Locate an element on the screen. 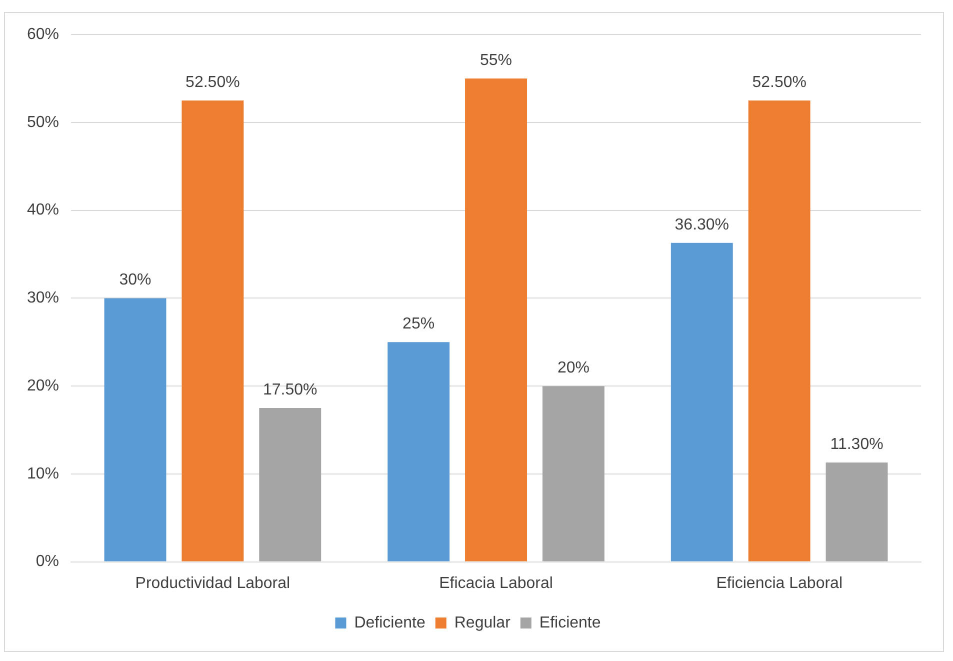  data-label: 17.50% is located at coordinates (290, 389).